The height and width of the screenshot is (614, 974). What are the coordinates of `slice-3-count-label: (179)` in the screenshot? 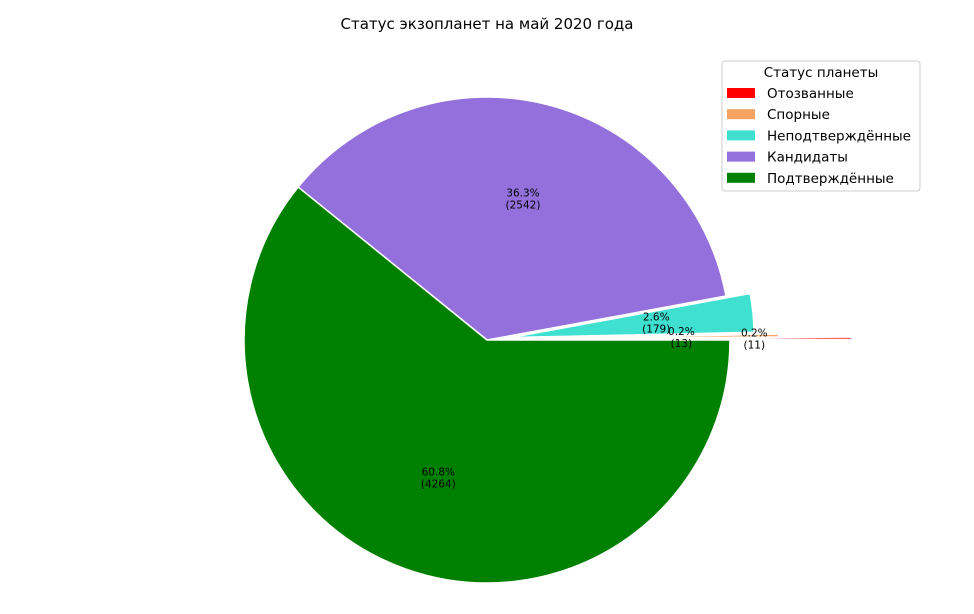 It's located at (656, 330).